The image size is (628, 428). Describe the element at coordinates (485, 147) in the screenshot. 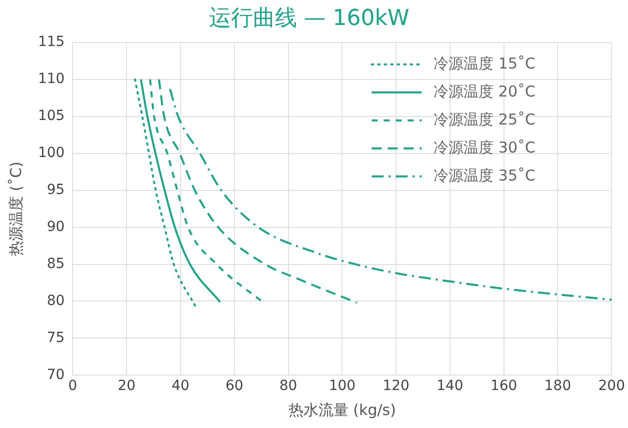

I see `legend-label: 冷源温度 30˚C` at that location.